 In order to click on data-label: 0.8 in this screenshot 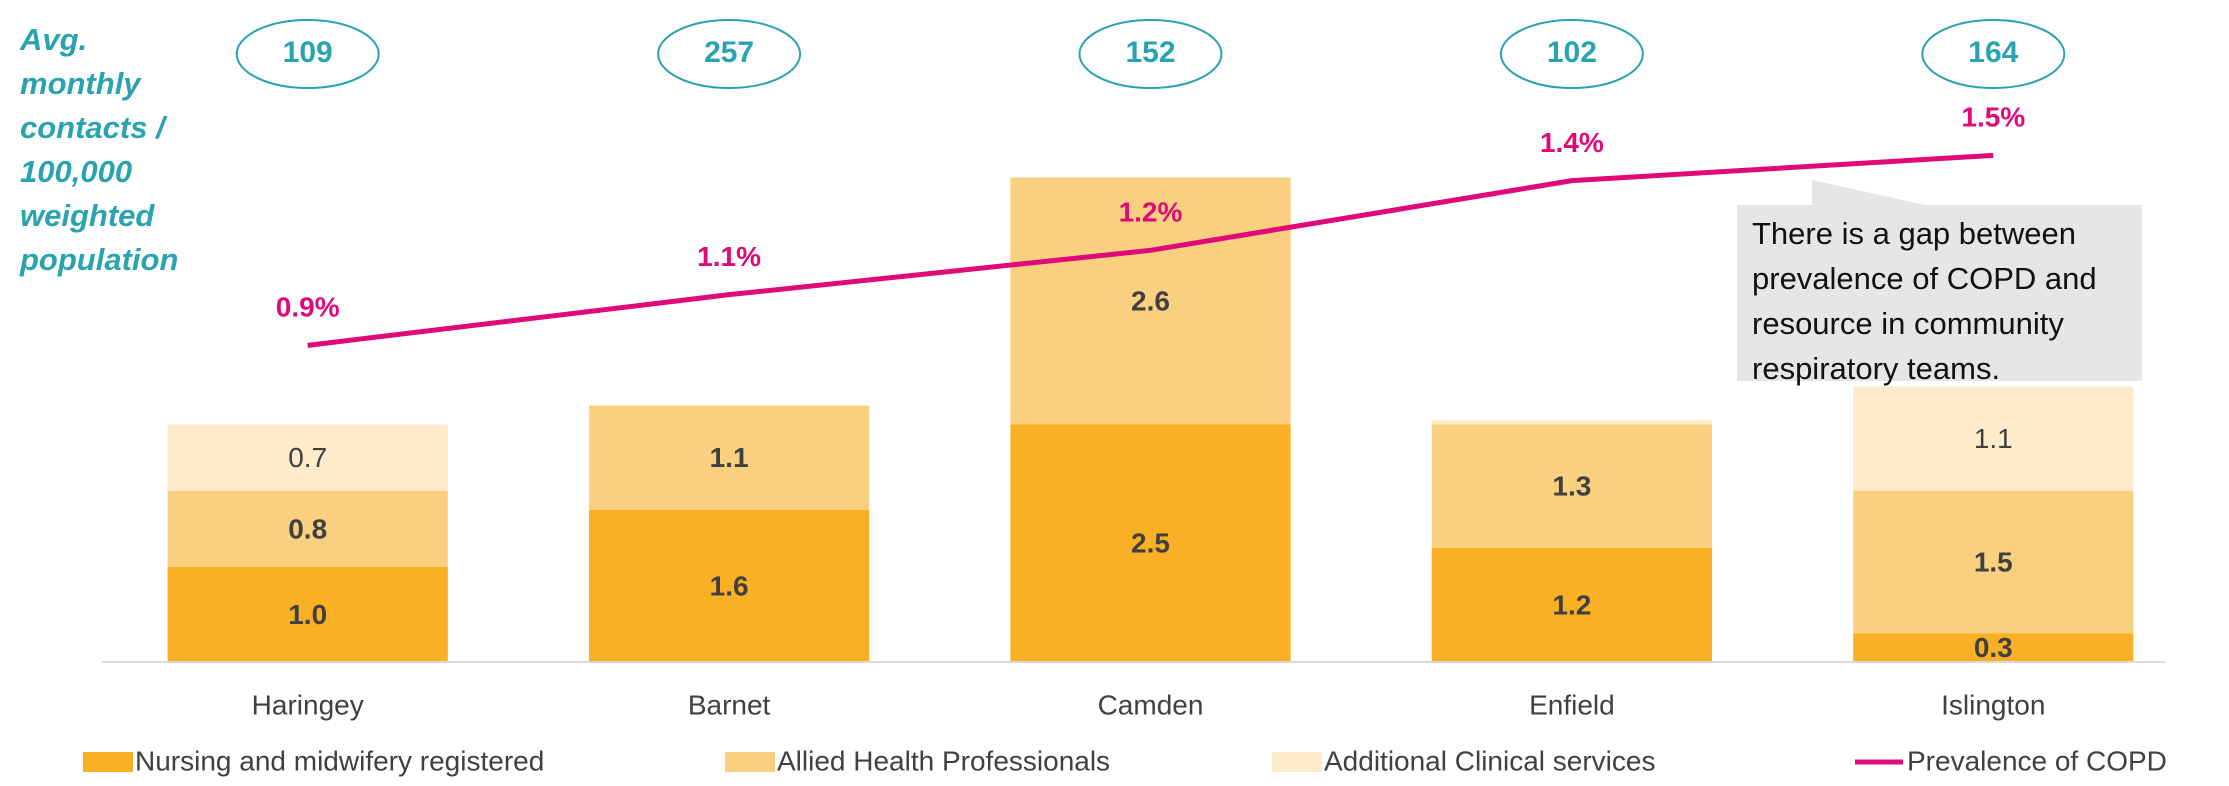, I will do `click(307, 528)`.